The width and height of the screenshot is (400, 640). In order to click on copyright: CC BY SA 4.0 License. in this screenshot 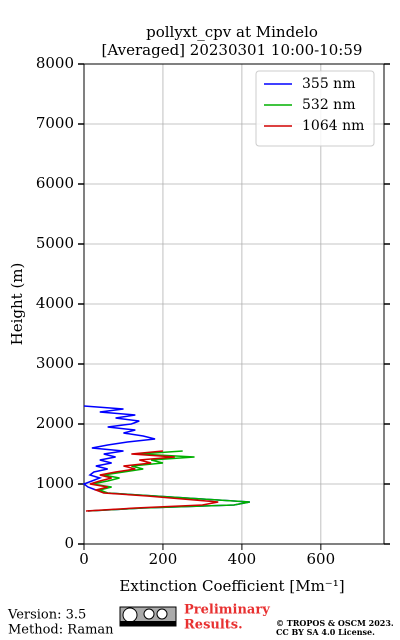, I will do `click(325, 632)`.